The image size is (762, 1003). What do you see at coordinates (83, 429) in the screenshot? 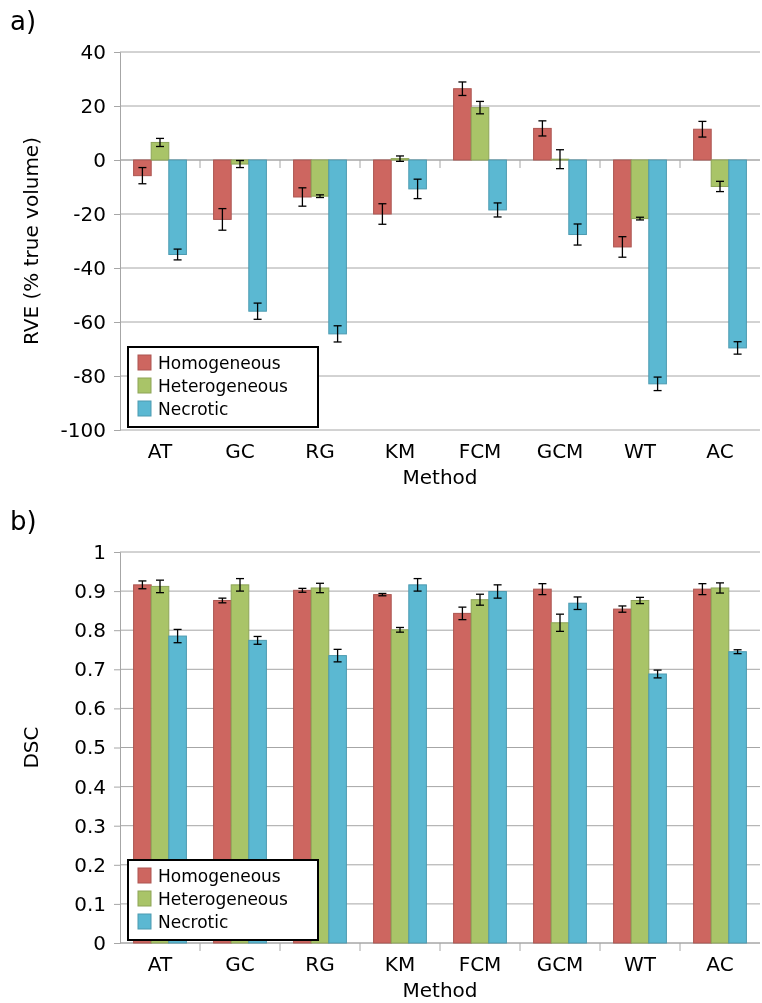
I see `y-tick-label: -100` at bounding box center [83, 429].